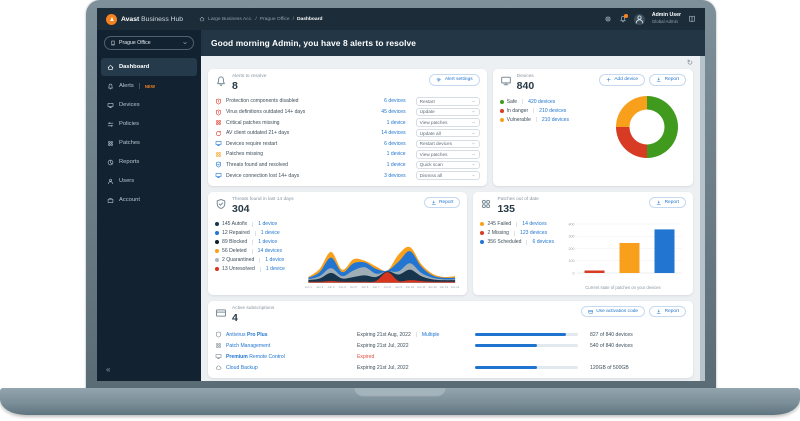  What do you see at coordinates (149, 43) in the screenshot?
I see `office-selector: Prague Office` at bounding box center [149, 43].